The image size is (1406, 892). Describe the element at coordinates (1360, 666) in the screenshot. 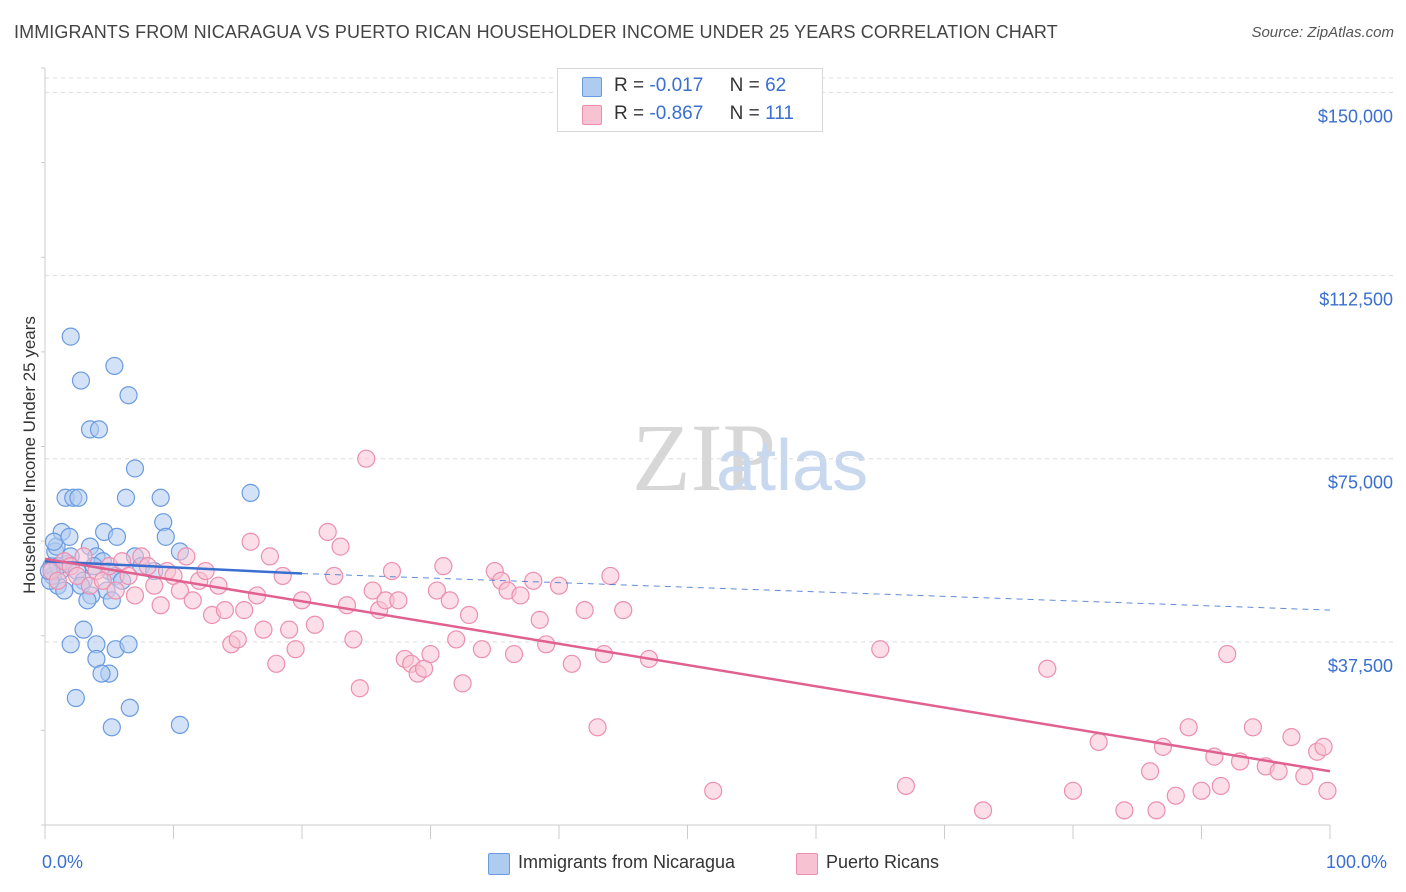

I see `y-tick-label: $37,500` at that location.